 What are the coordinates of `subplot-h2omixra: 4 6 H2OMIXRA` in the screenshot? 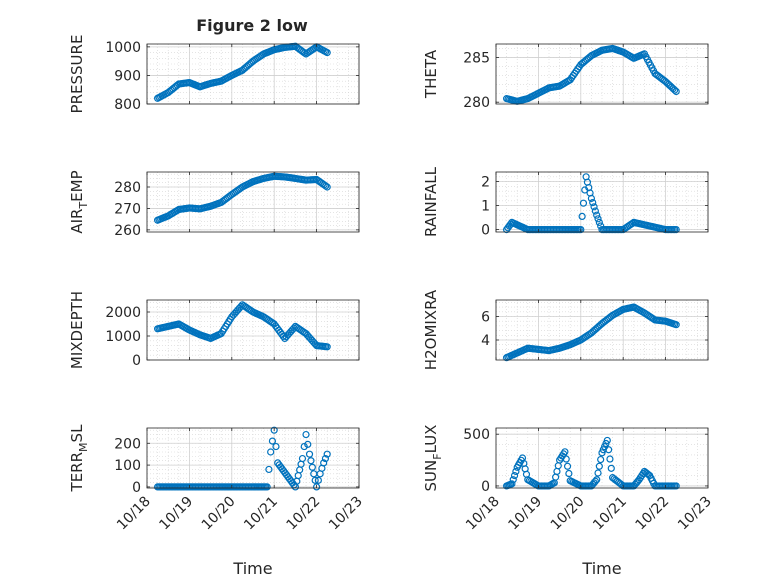 It's located at (565, 329).